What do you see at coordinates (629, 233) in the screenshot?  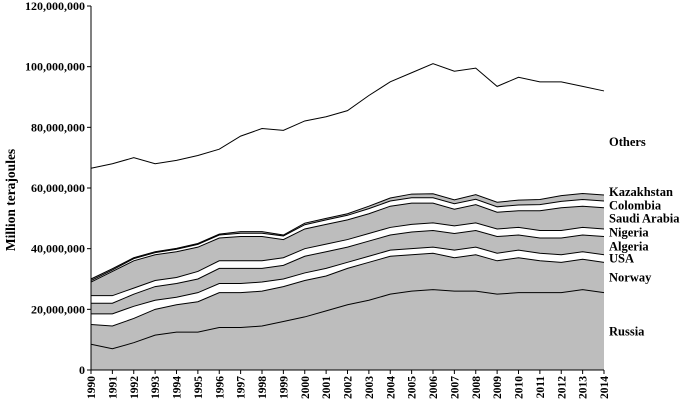 I see `series-label-nigeria: Nigeria` at bounding box center [629, 233].